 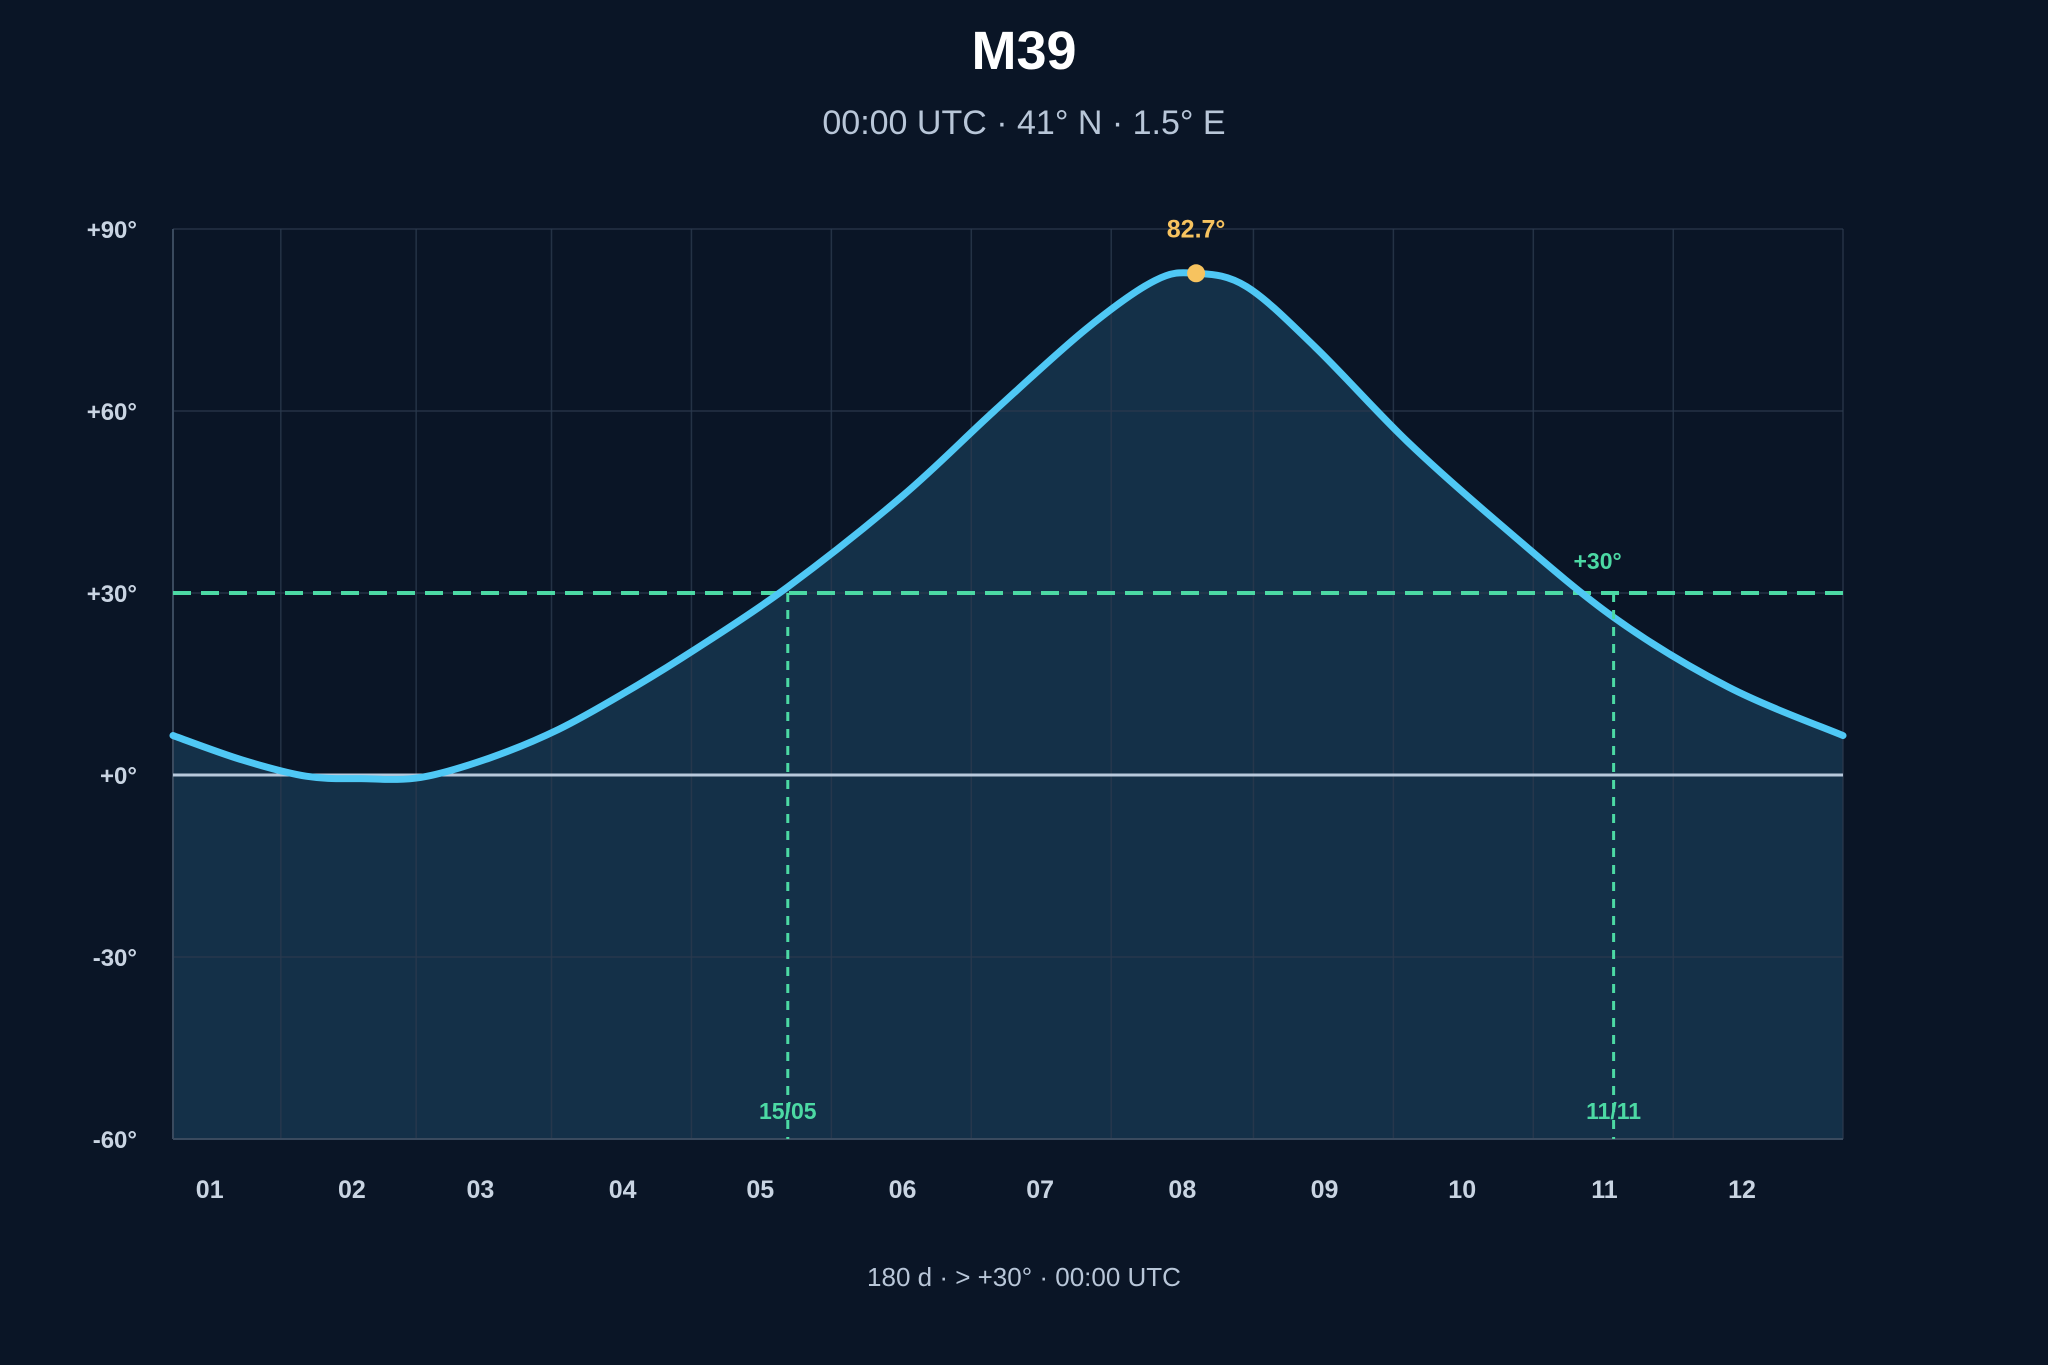 I want to click on x-tick-label: 08, so click(x=1182, y=1190).